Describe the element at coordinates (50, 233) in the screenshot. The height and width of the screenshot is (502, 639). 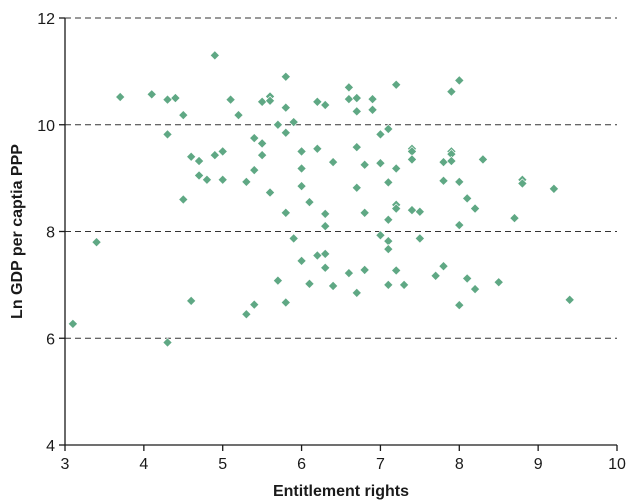
I see `y-tick-label-8: 8` at that location.